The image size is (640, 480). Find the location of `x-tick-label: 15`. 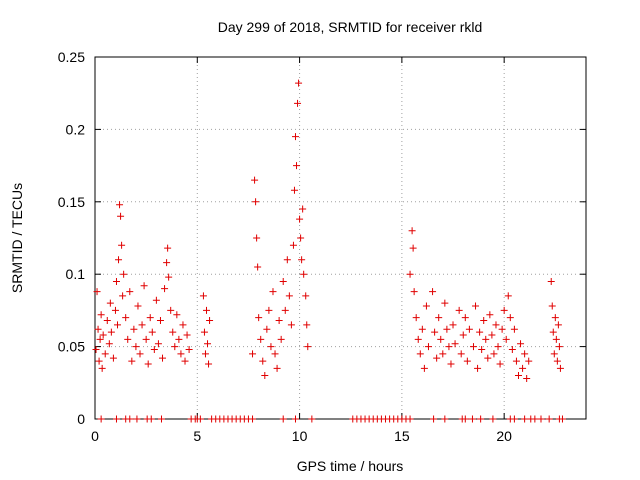

x-tick-label: 15 is located at coordinates (402, 436).